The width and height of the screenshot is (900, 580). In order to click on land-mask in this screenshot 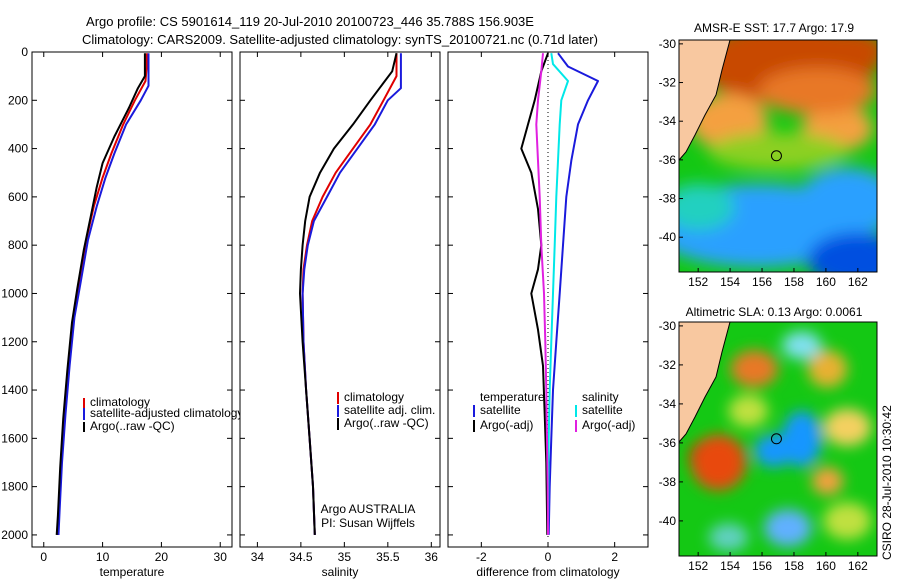, I will do `click(704, 382)`.